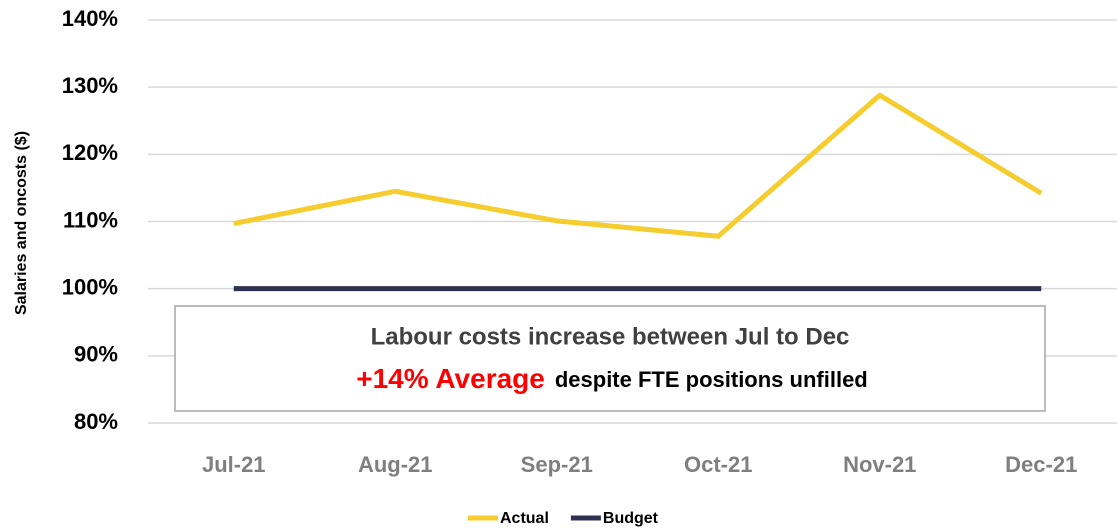 Image resolution: width=1117 pixels, height=530 pixels. I want to click on y-tick-label: 90%, so click(96, 354).